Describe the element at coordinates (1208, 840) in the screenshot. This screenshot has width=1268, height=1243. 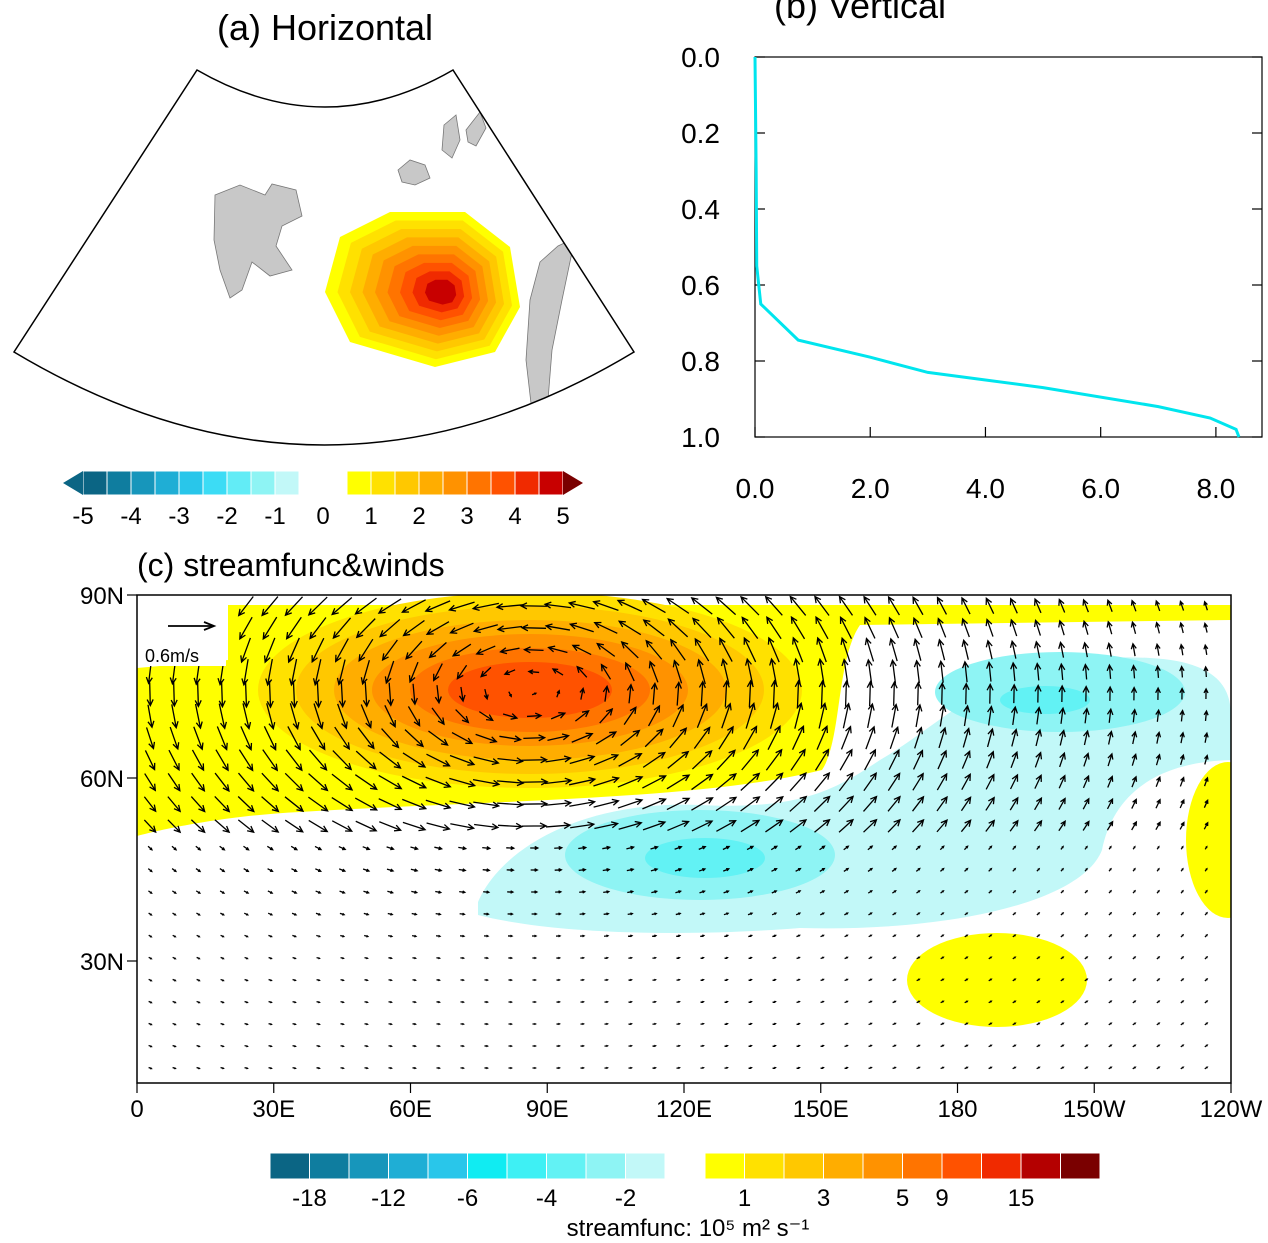
I see `contour-fill` at that location.